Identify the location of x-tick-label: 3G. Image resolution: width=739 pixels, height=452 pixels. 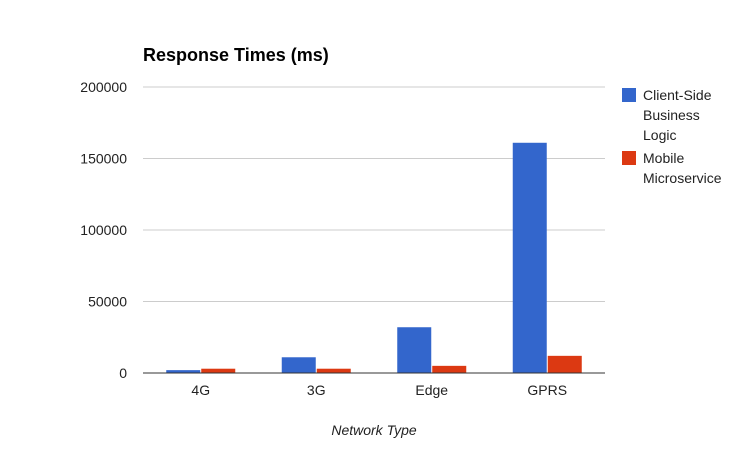
(316, 390).